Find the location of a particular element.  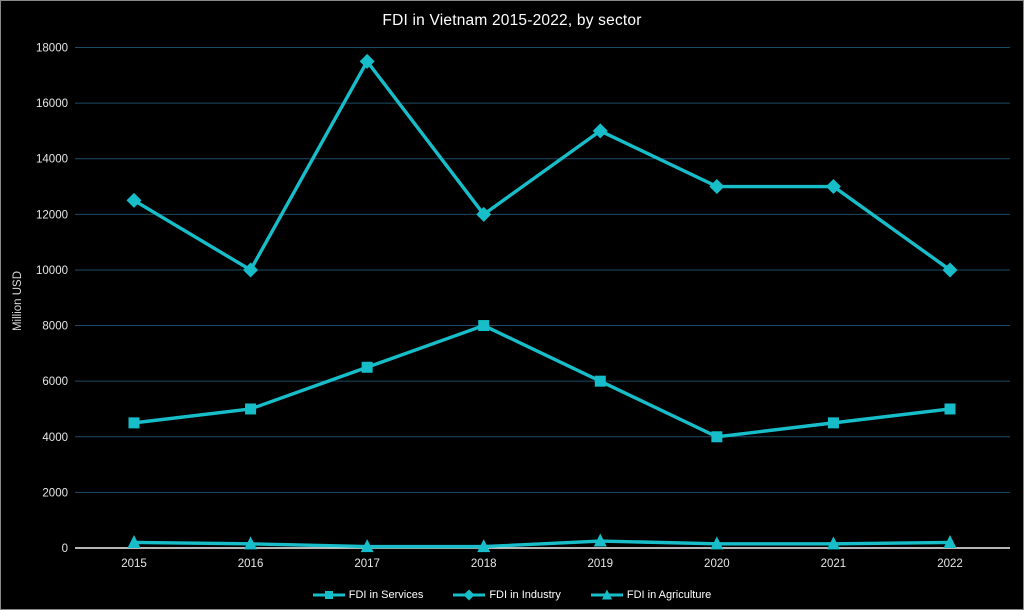

legend-label: FDI in Industry is located at coordinates (525, 595).